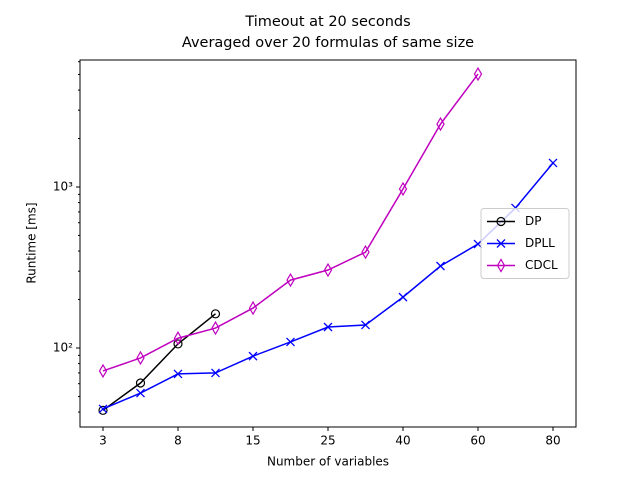  I want to click on x-axis-label: Number of variables, so click(328, 462).